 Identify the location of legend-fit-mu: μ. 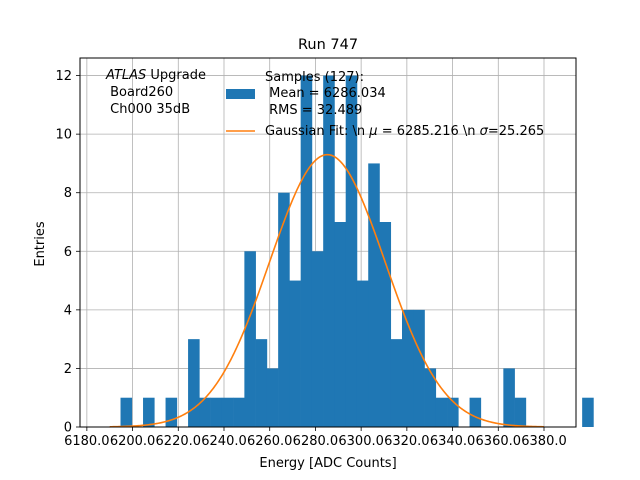
(372, 131).